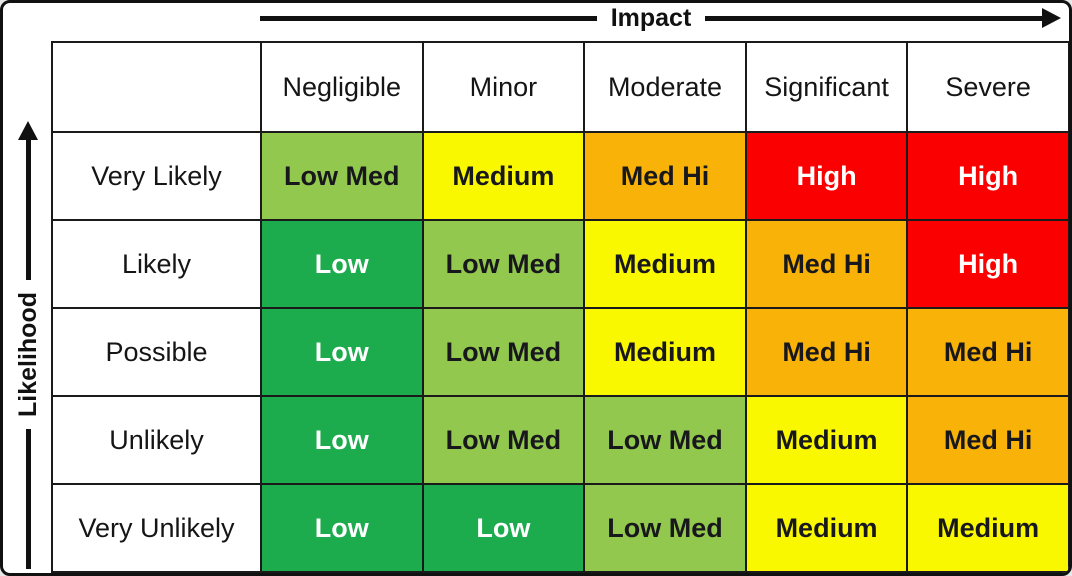  I want to click on impact-axis: Impact, so click(660, 17).